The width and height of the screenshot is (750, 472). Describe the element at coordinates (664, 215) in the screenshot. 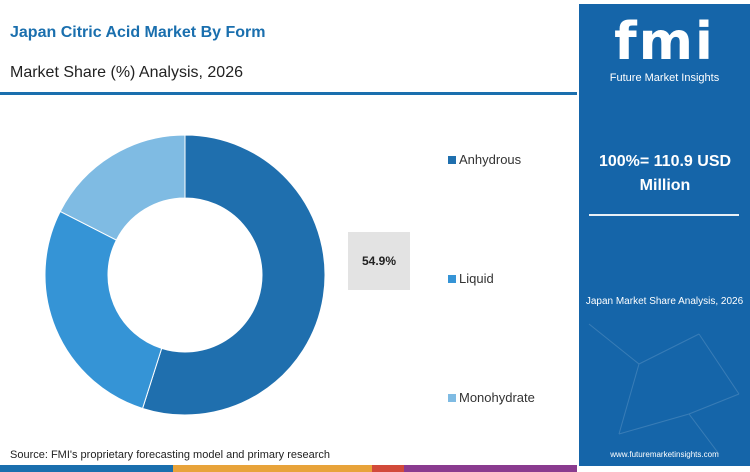

I see `side-divider` at that location.